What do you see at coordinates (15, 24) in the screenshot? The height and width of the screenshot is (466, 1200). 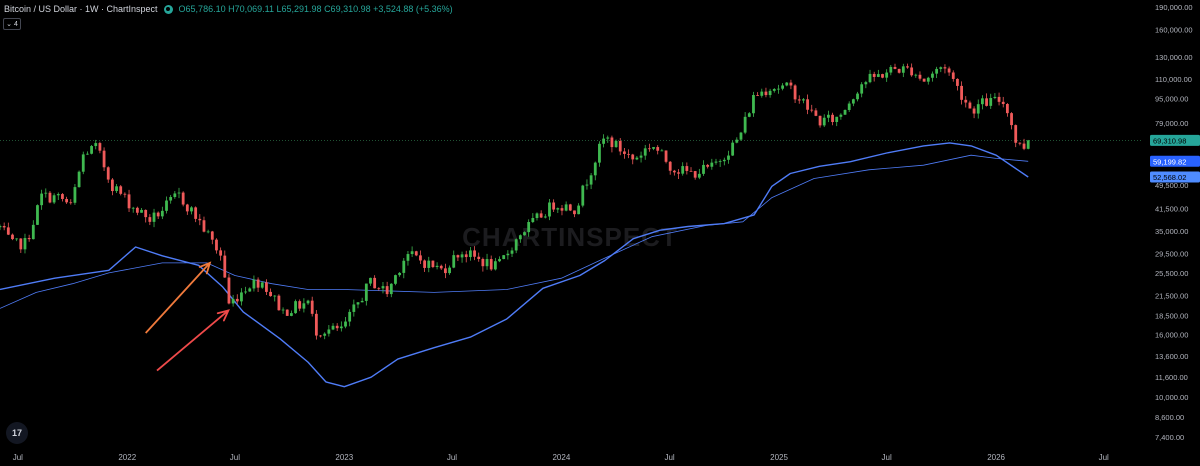 I see `indicator-count: 4` at bounding box center [15, 24].